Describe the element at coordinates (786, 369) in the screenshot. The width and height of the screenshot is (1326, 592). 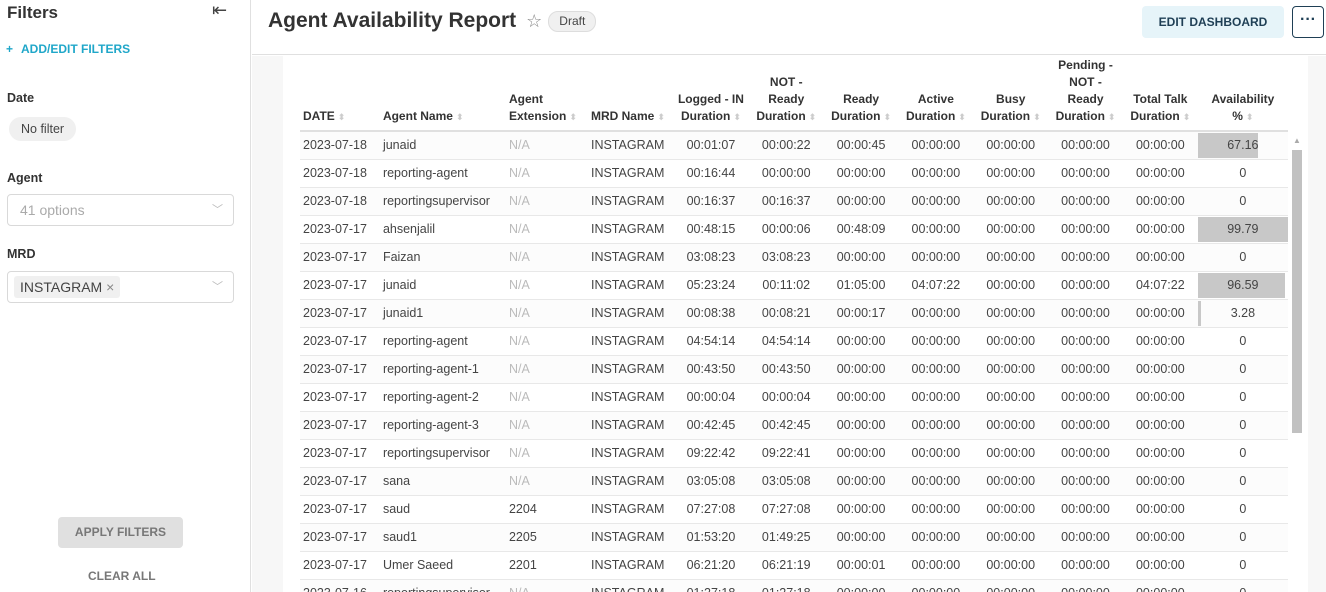
I see `table-cell: 00:43:50` at that location.